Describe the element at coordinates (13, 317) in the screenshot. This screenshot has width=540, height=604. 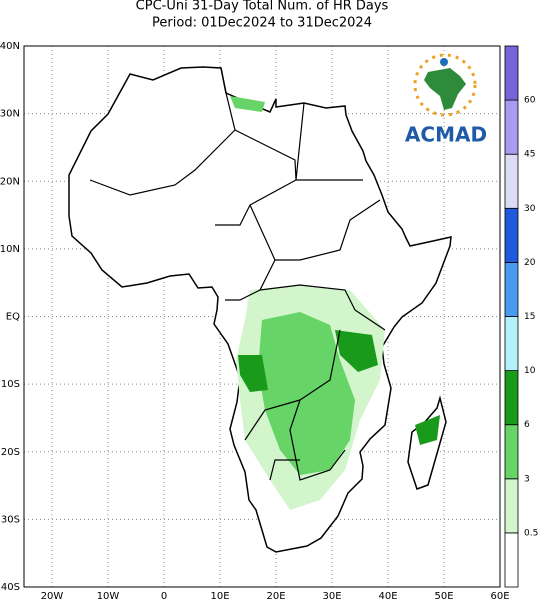
I see `lat-tick-label: EQ` at that location.